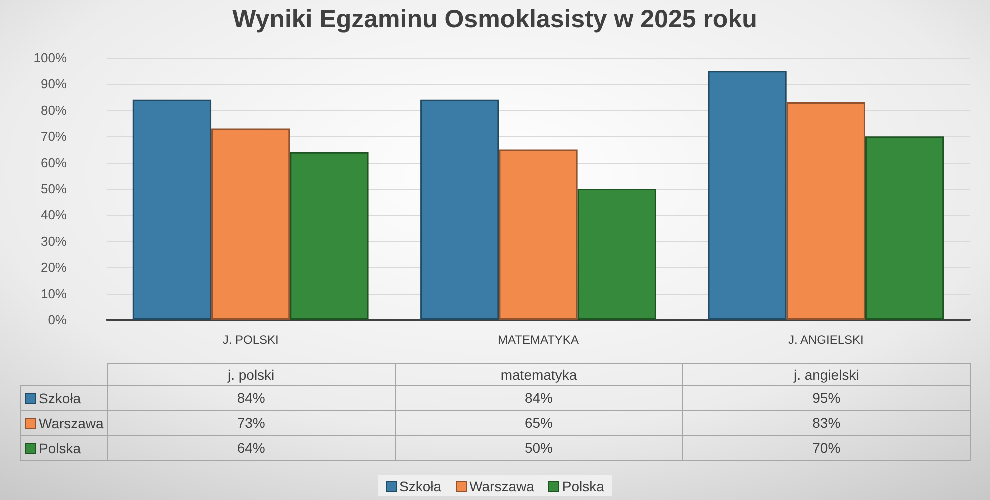 The width and height of the screenshot is (990, 500). What do you see at coordinates (60, 398) in the screenshot?
I see `legend-label: Szkoła` at bounding box center [60, 398].